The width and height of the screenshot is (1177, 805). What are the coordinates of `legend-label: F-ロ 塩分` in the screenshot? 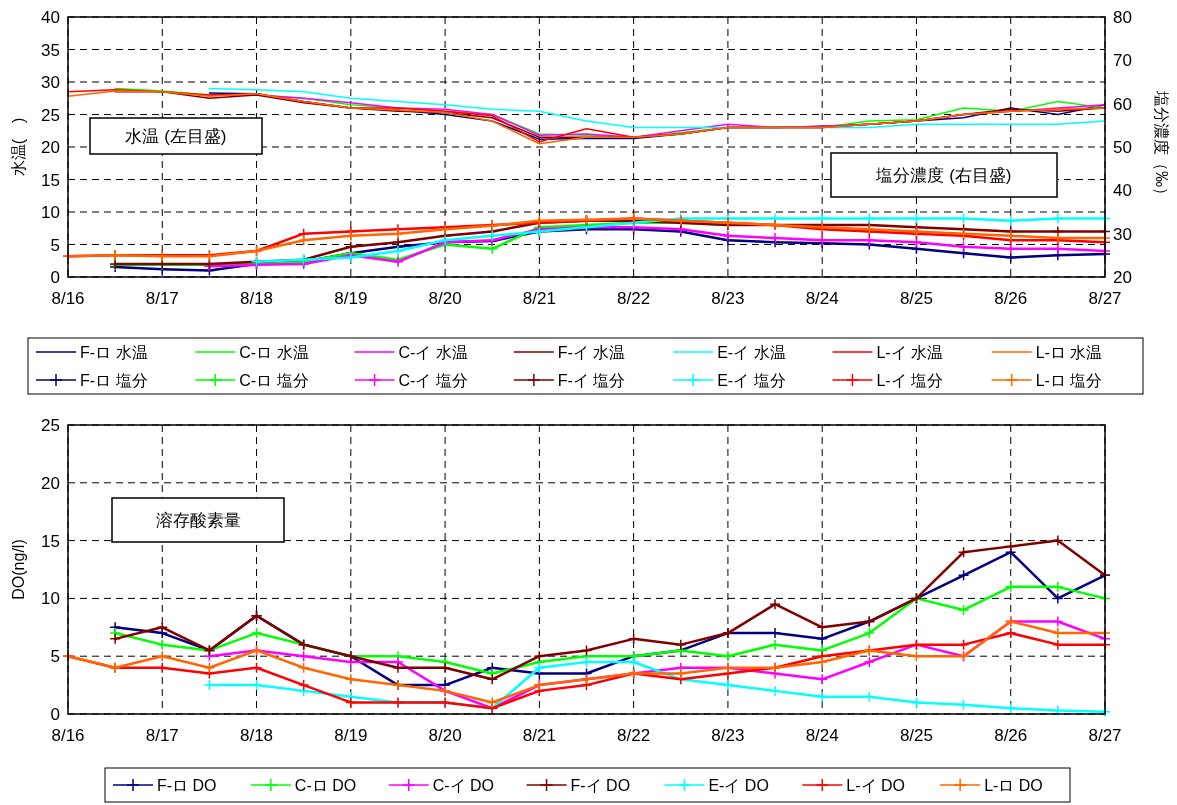 It's located at (114, 380).